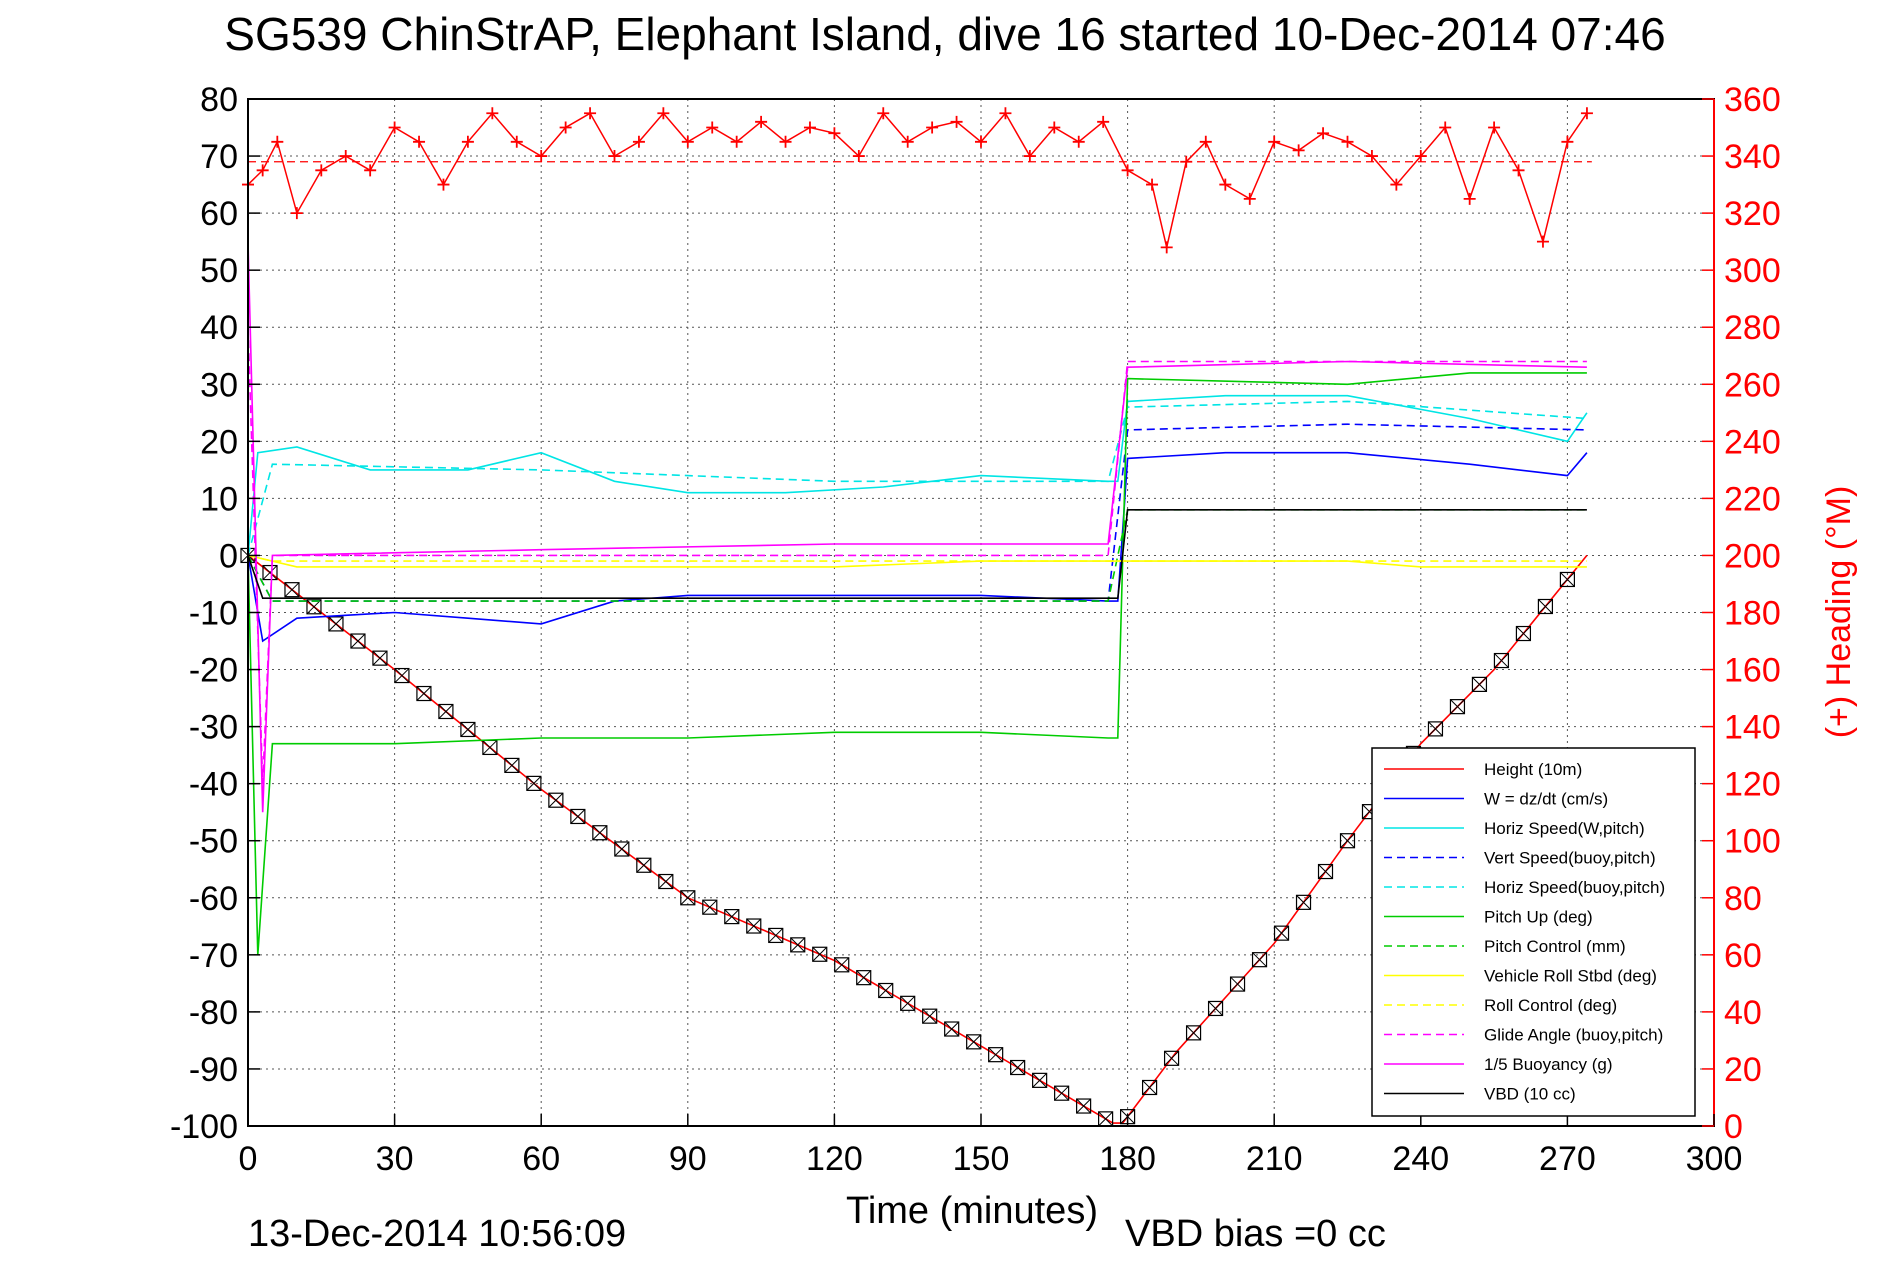 This screenshot has width=1891, height=1267. What do you see at coordinates (1752, 842) in the screenshot?
I see `right-y-tick-label: 100` at bounding box center [1752, 842].